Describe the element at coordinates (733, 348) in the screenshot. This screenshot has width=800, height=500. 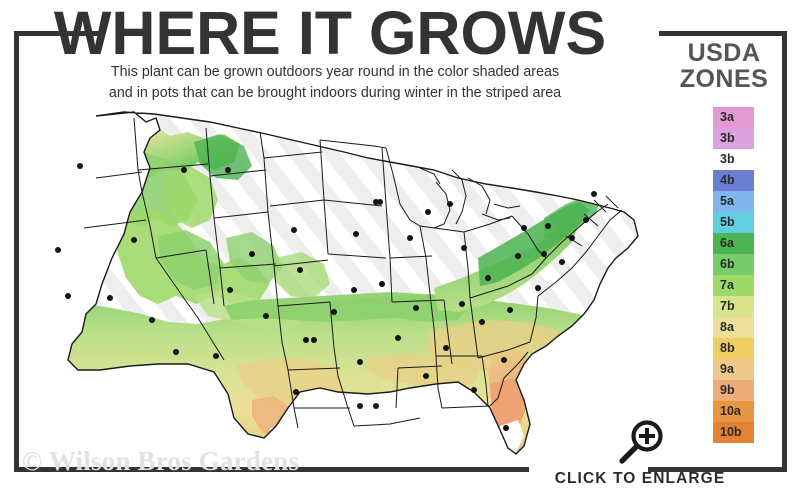
I see `zone-swatch-8b: 8b` at that location.